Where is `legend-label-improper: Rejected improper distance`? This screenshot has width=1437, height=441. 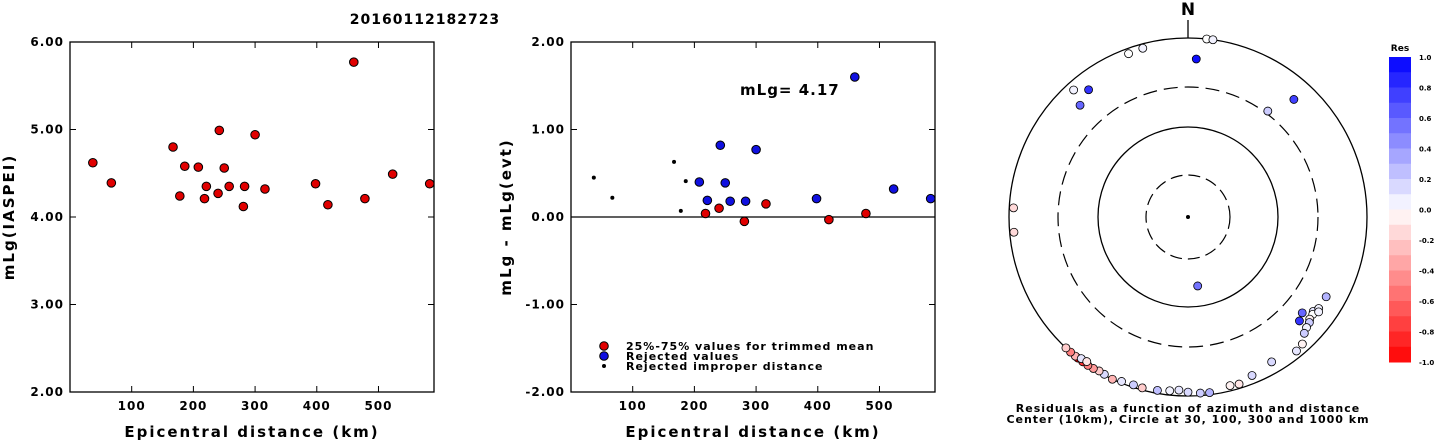 legend-label-improper: Rejected improper distance is located at coordinates (724, 366).